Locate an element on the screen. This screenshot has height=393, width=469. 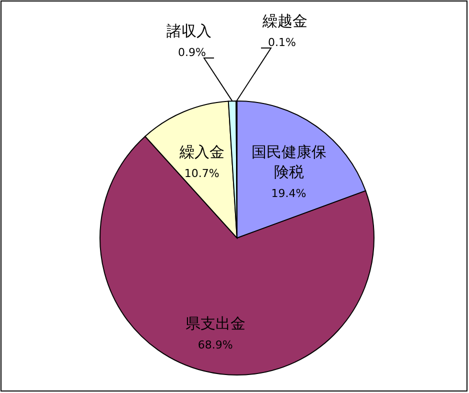
slice-label: 県支出金 is located at coordinates (215, 323).